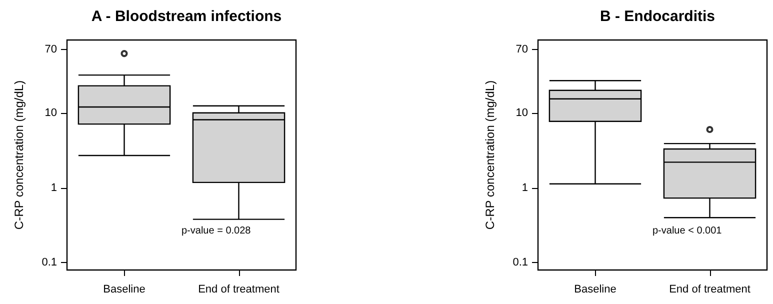 Image resolution: width=773 pixels, height=304 pixels. Describe the element at coordinates (217, 231) in the screenshot. I see `annotation: p-value = 0.028` at that location.